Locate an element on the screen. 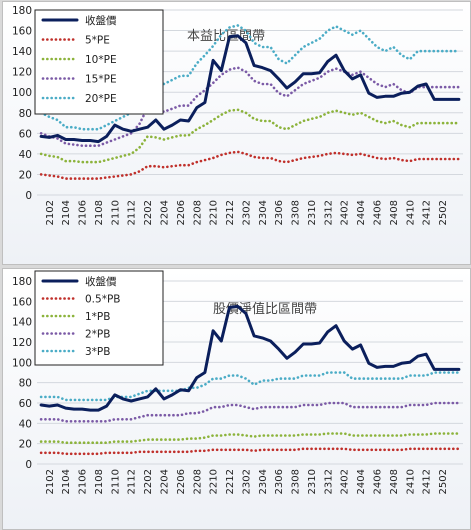 The image size is (471, 530). legend: 收盤價 0.5*PB 1*PB 2*PB 3*PB is located at coordinates (99, 318).